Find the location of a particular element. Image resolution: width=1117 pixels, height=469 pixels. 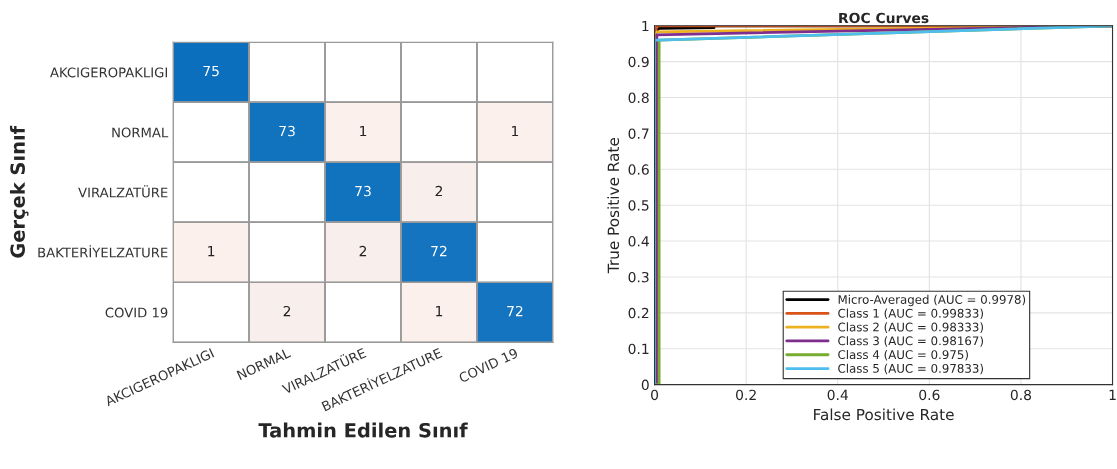

legend-label: Class 3 (AUC = 0.98167) is located at coordinates (910, 341).